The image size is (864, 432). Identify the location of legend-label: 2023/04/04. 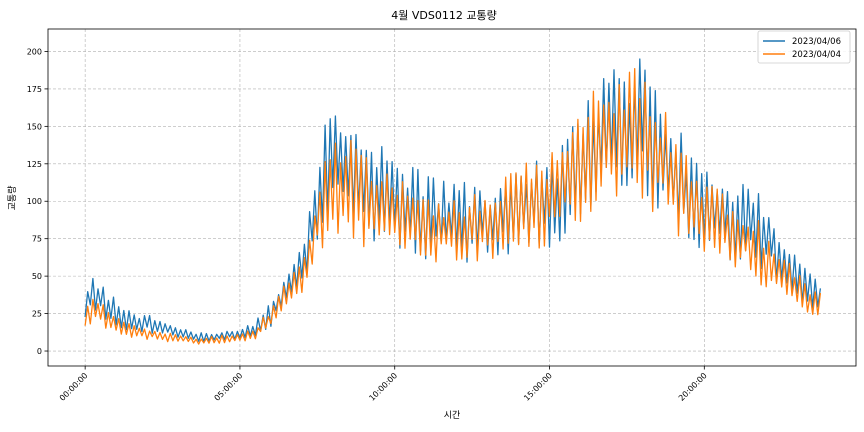
(816, 55).